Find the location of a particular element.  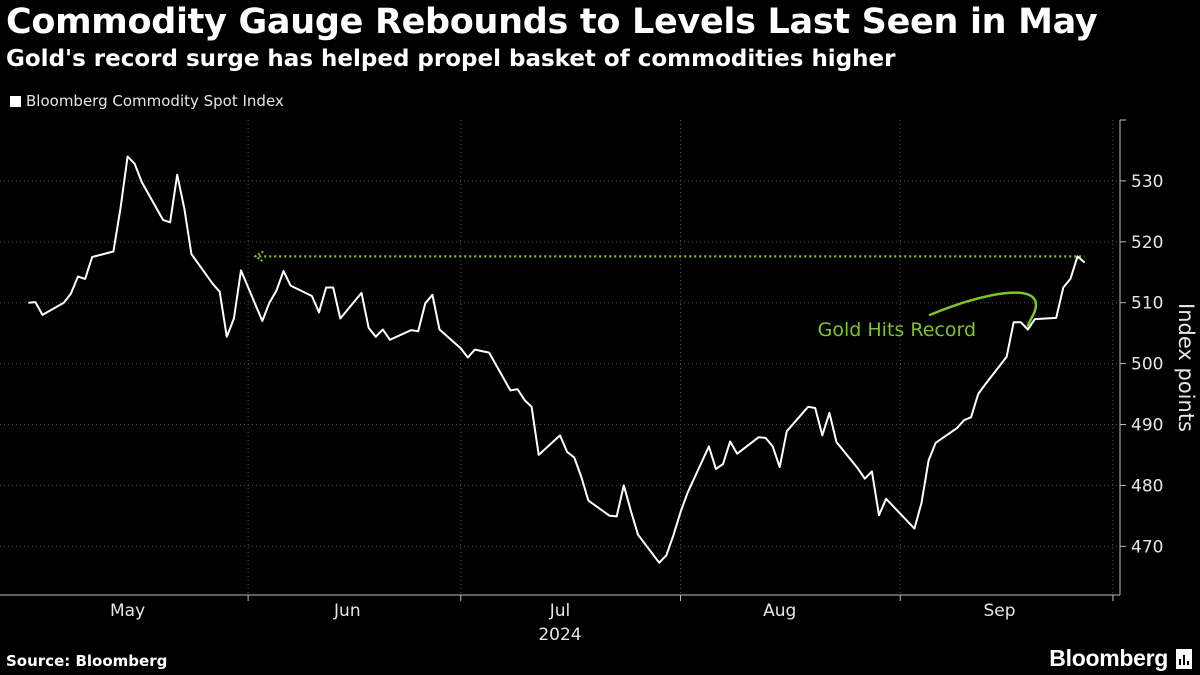

brand-name: Bloomberg is located at coordinates (1108, 658).